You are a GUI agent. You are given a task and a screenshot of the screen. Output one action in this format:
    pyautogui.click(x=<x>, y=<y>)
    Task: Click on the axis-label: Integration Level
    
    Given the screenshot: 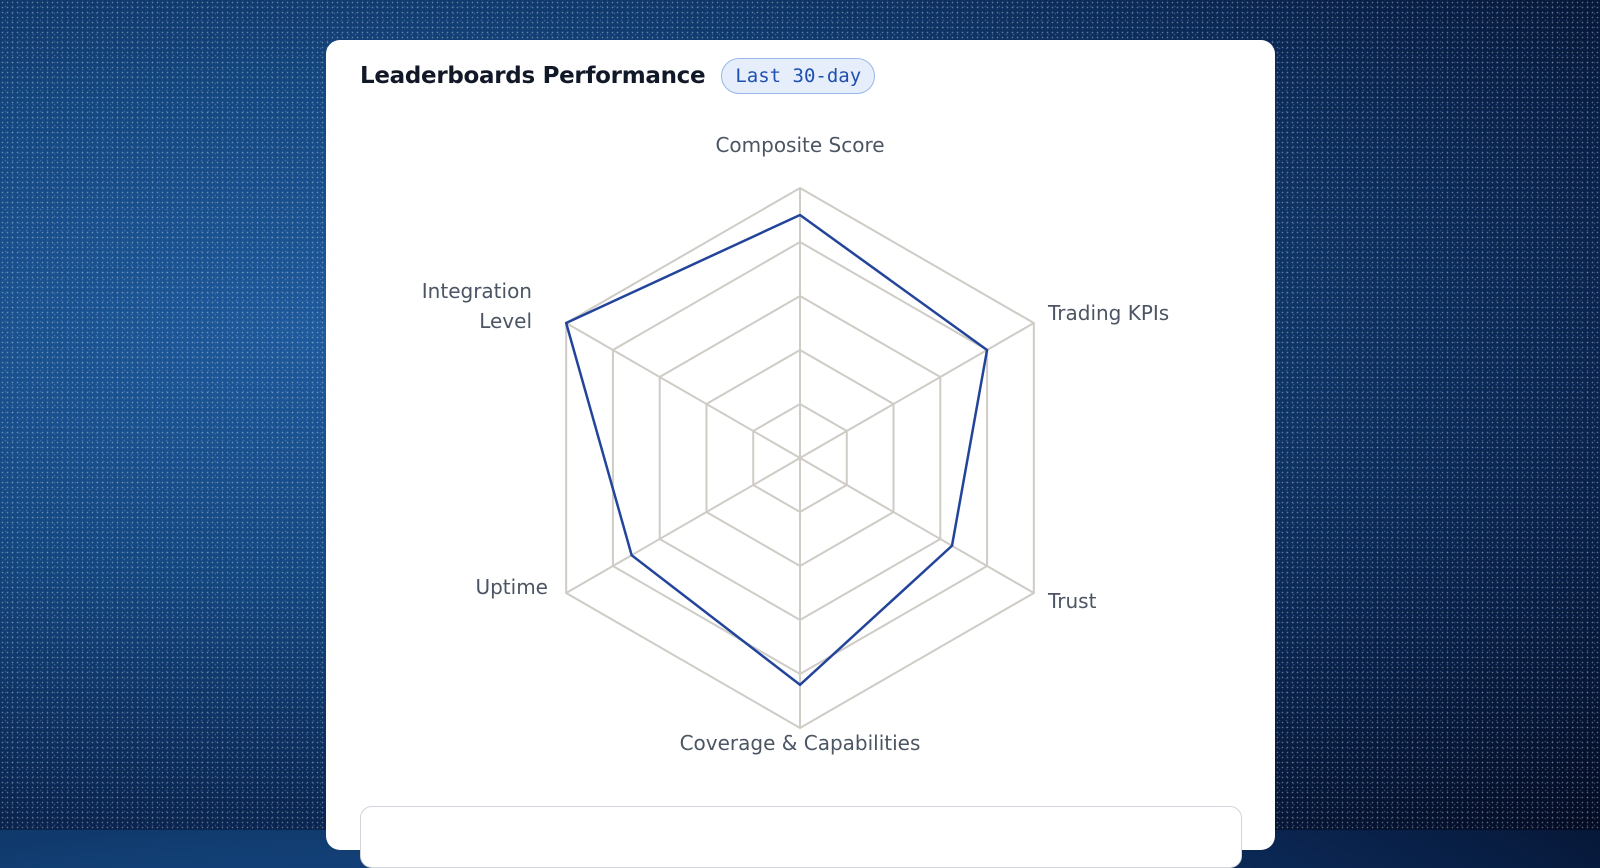 What is the action you would take?
    pyautogui.click(x=477, y=306)
    